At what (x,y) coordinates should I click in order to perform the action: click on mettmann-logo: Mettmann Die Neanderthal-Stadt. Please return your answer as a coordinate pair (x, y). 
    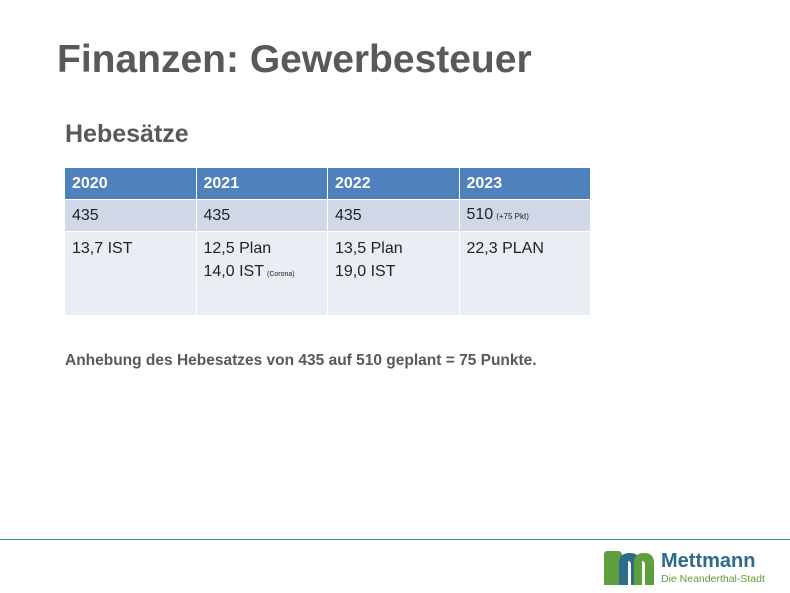
    Looking at the image, I should click on (694, 568).